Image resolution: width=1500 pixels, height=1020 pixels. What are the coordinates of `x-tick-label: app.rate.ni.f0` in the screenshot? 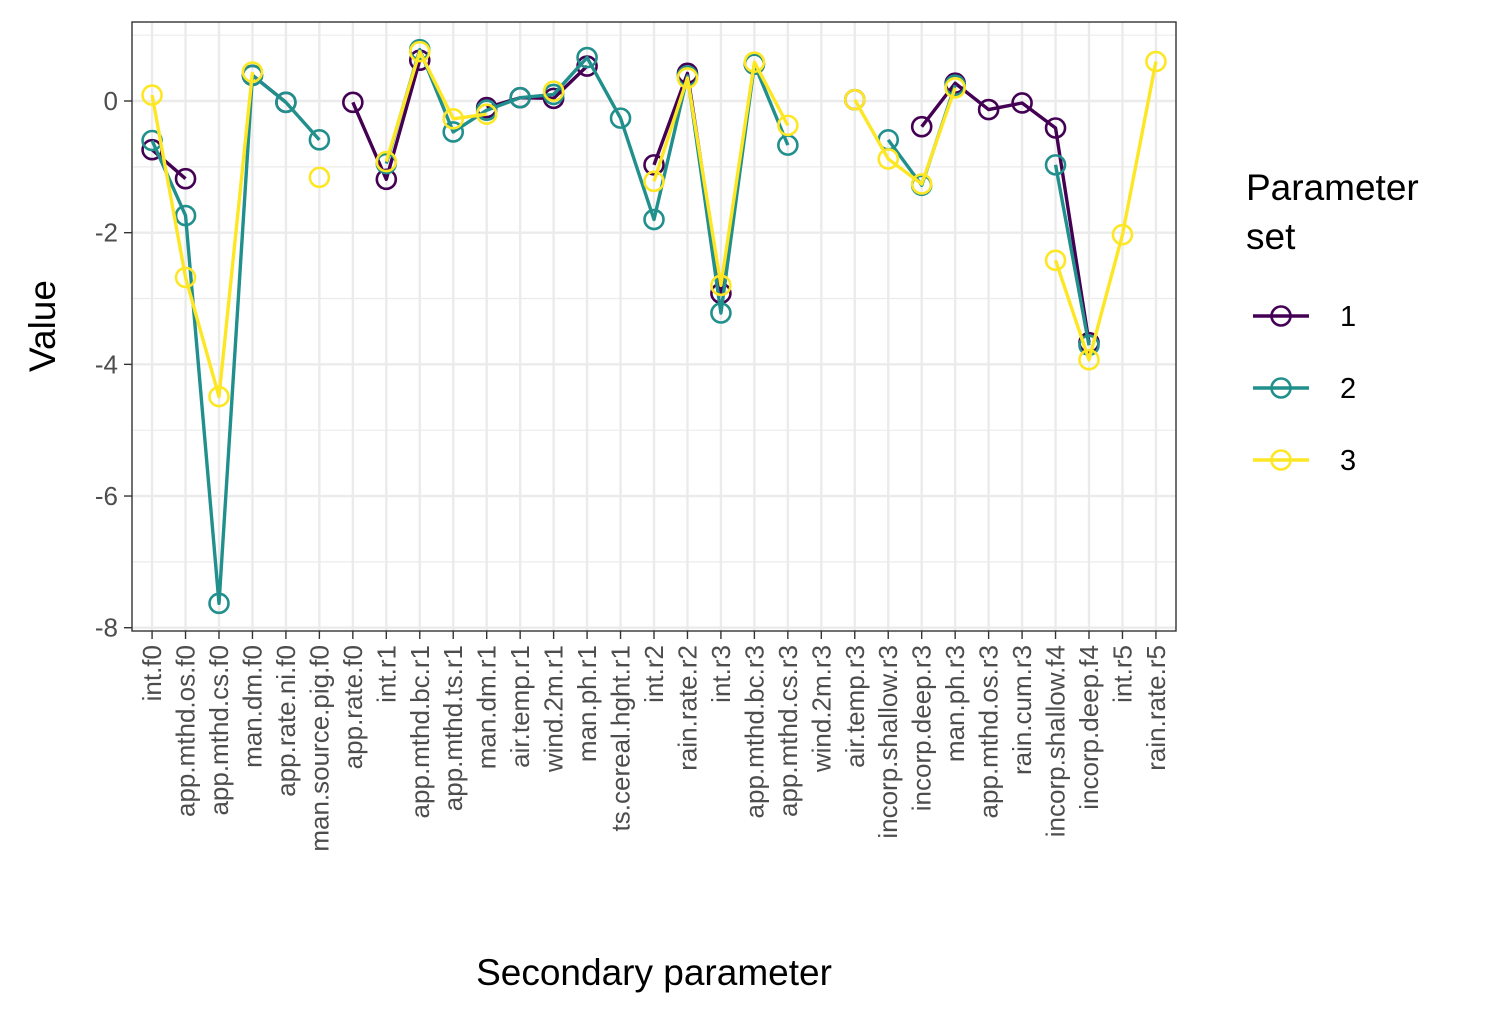 It's located at (286, 721).